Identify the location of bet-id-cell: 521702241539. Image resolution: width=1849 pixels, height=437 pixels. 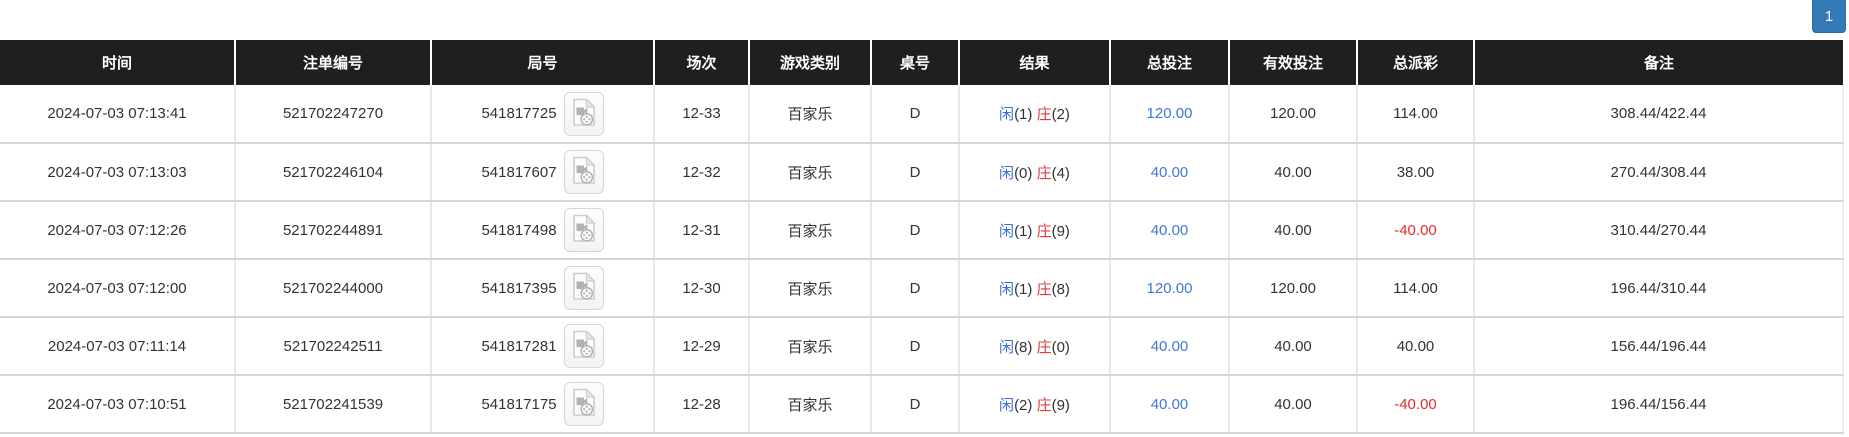
(333, 404).